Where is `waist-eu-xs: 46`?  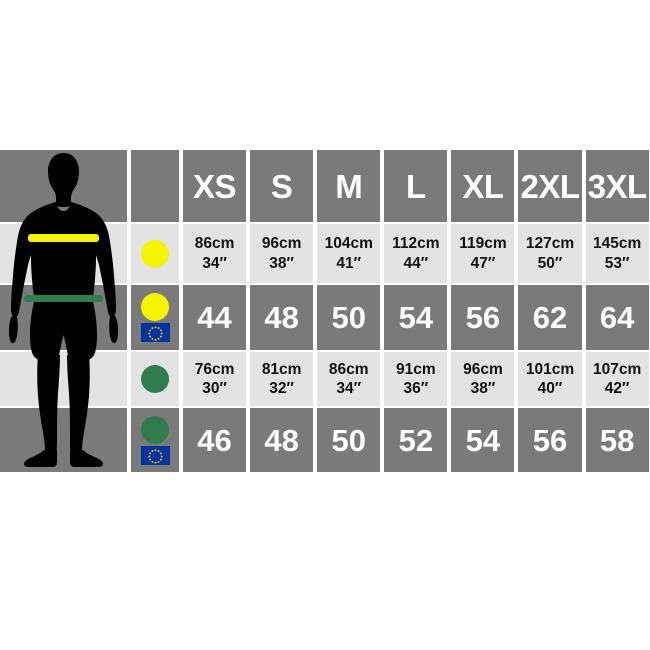
waist-eu-xs: 46 is located at coordinates (215, 440).